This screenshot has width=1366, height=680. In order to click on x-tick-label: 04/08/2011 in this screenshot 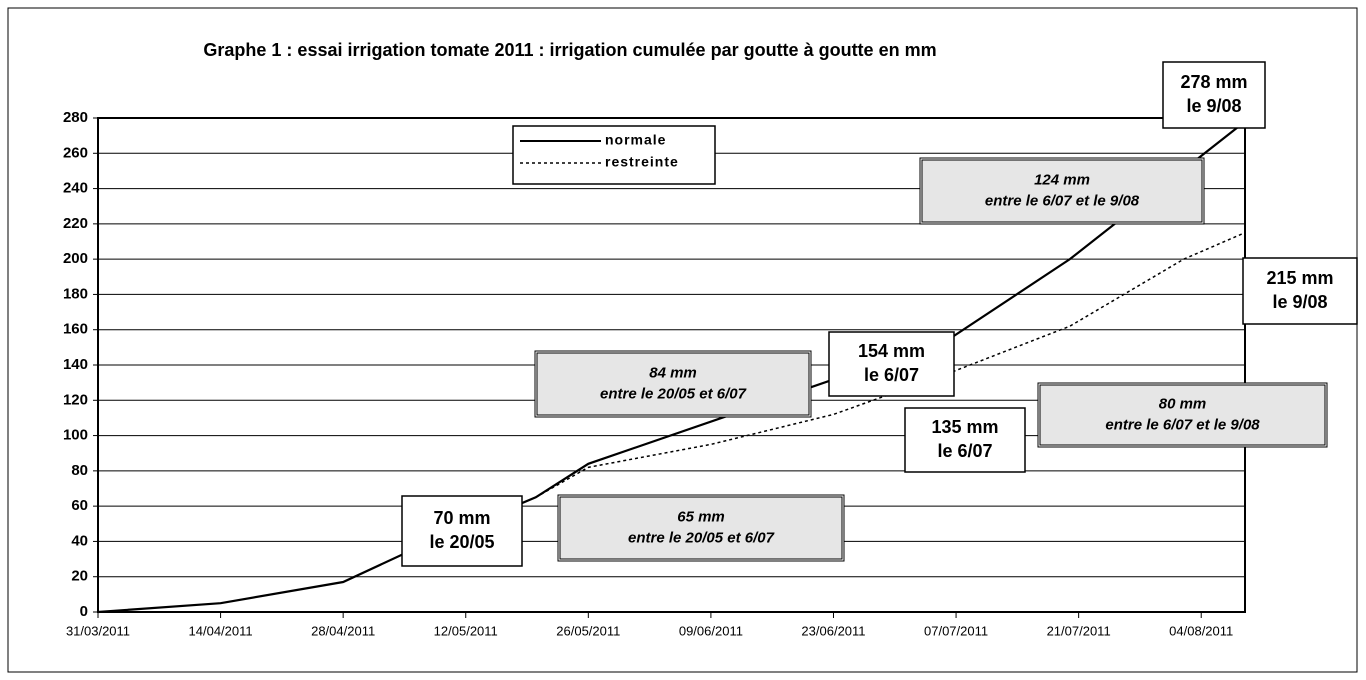, I will do `click(1201, 630)`.